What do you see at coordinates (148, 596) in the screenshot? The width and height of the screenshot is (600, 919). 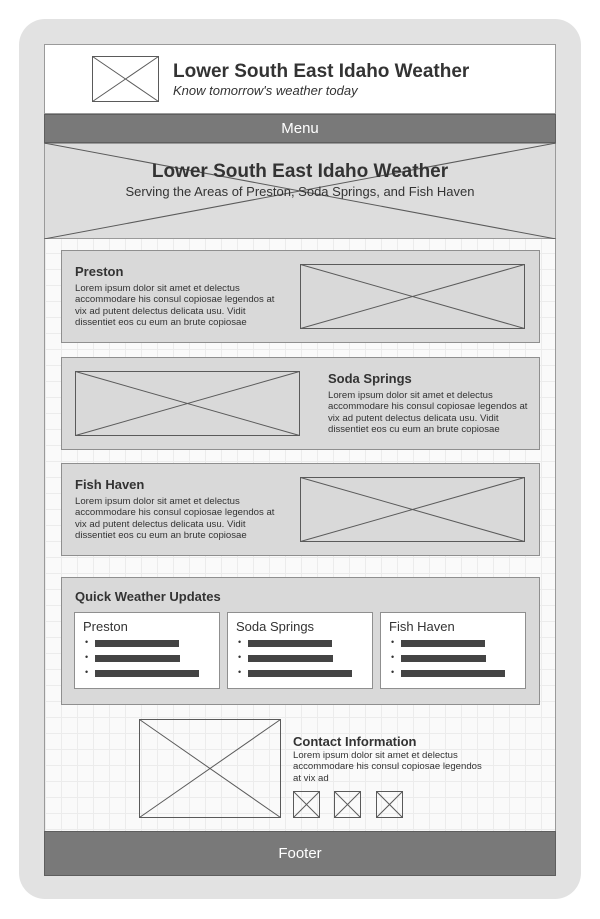 I see `quick-updates-title: Quick Weather Updates` at bounding box center [148, 596].